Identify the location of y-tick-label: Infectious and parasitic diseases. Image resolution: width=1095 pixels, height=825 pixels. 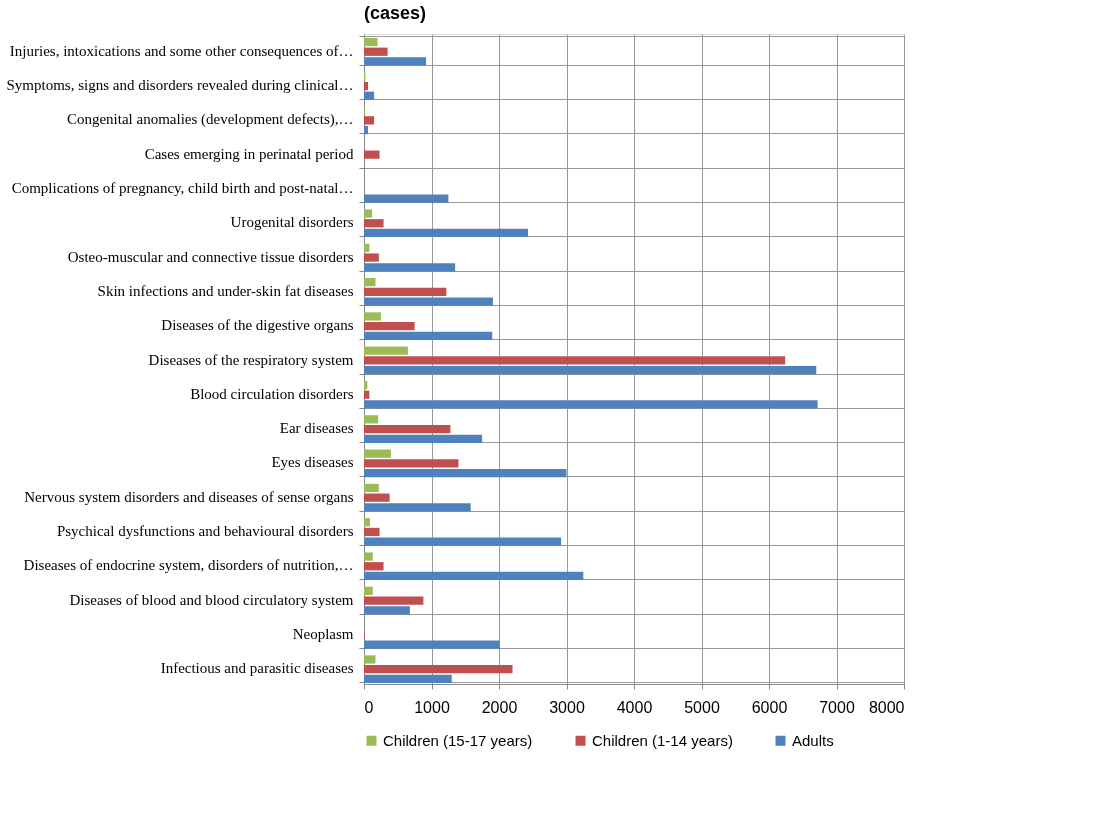
(257, 668).